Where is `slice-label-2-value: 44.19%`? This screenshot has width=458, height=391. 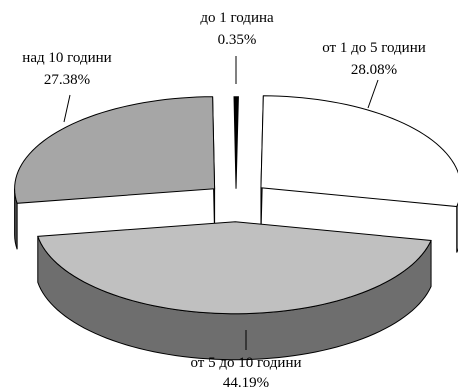 slice-label-2-value: 44.19% is located at coordinates (246, 383).